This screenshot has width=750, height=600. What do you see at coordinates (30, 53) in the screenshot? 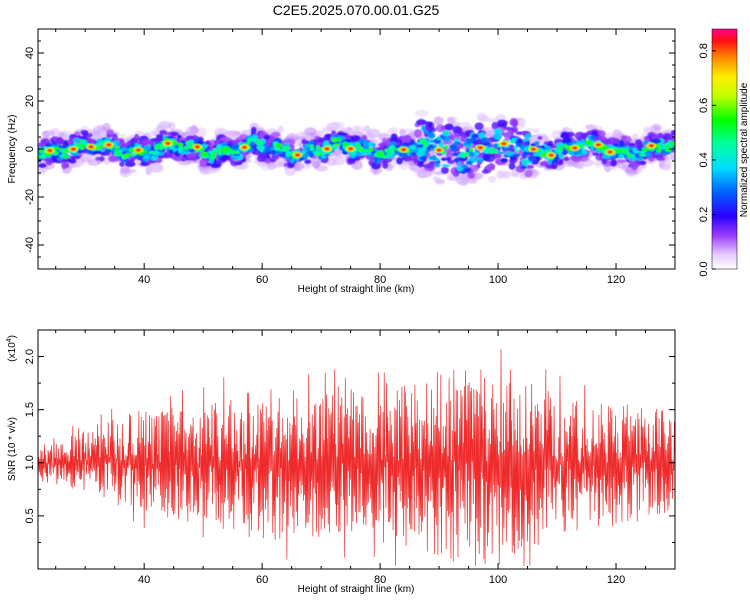
I see `y-tick-label: 40` at bounding box center [30, 53].